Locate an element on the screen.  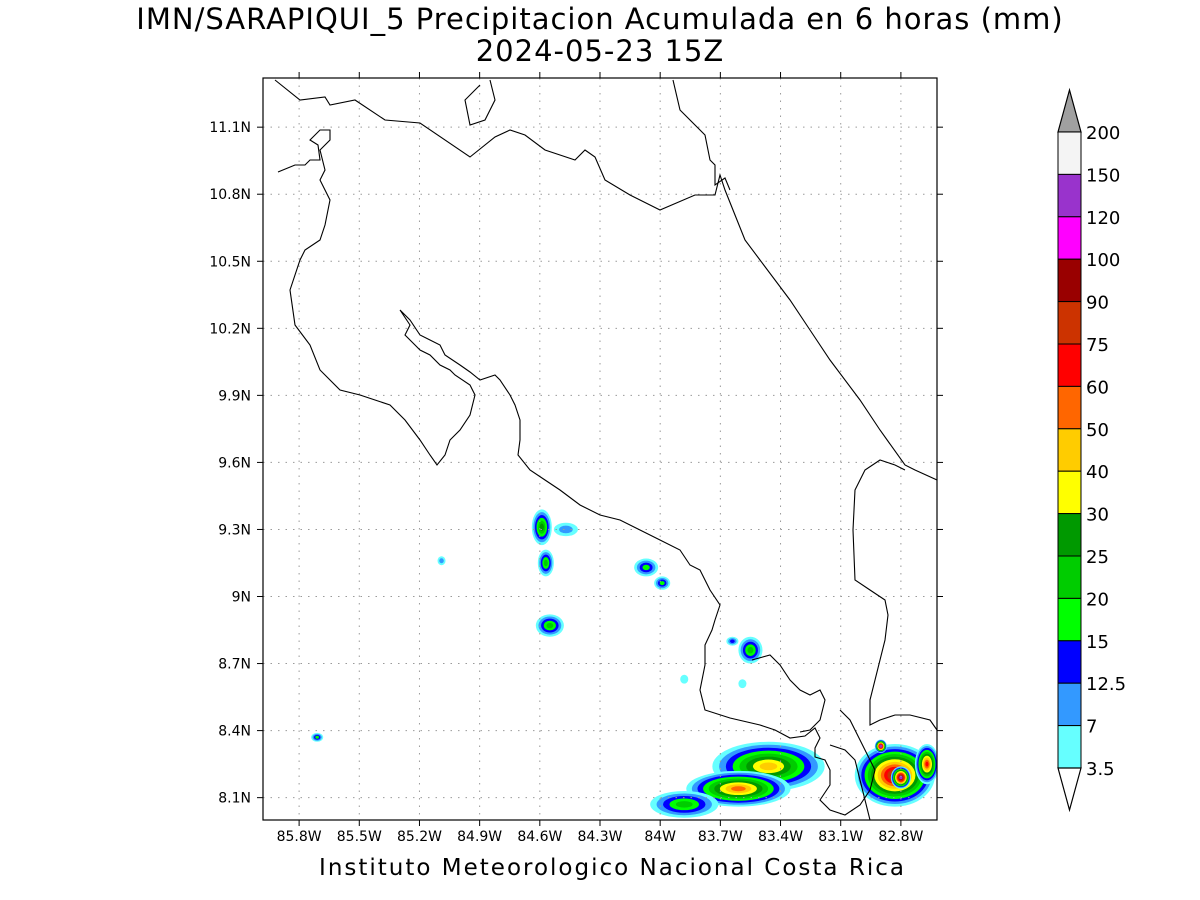
legend-level-label: 20 is located at coordinates (1097, 599).